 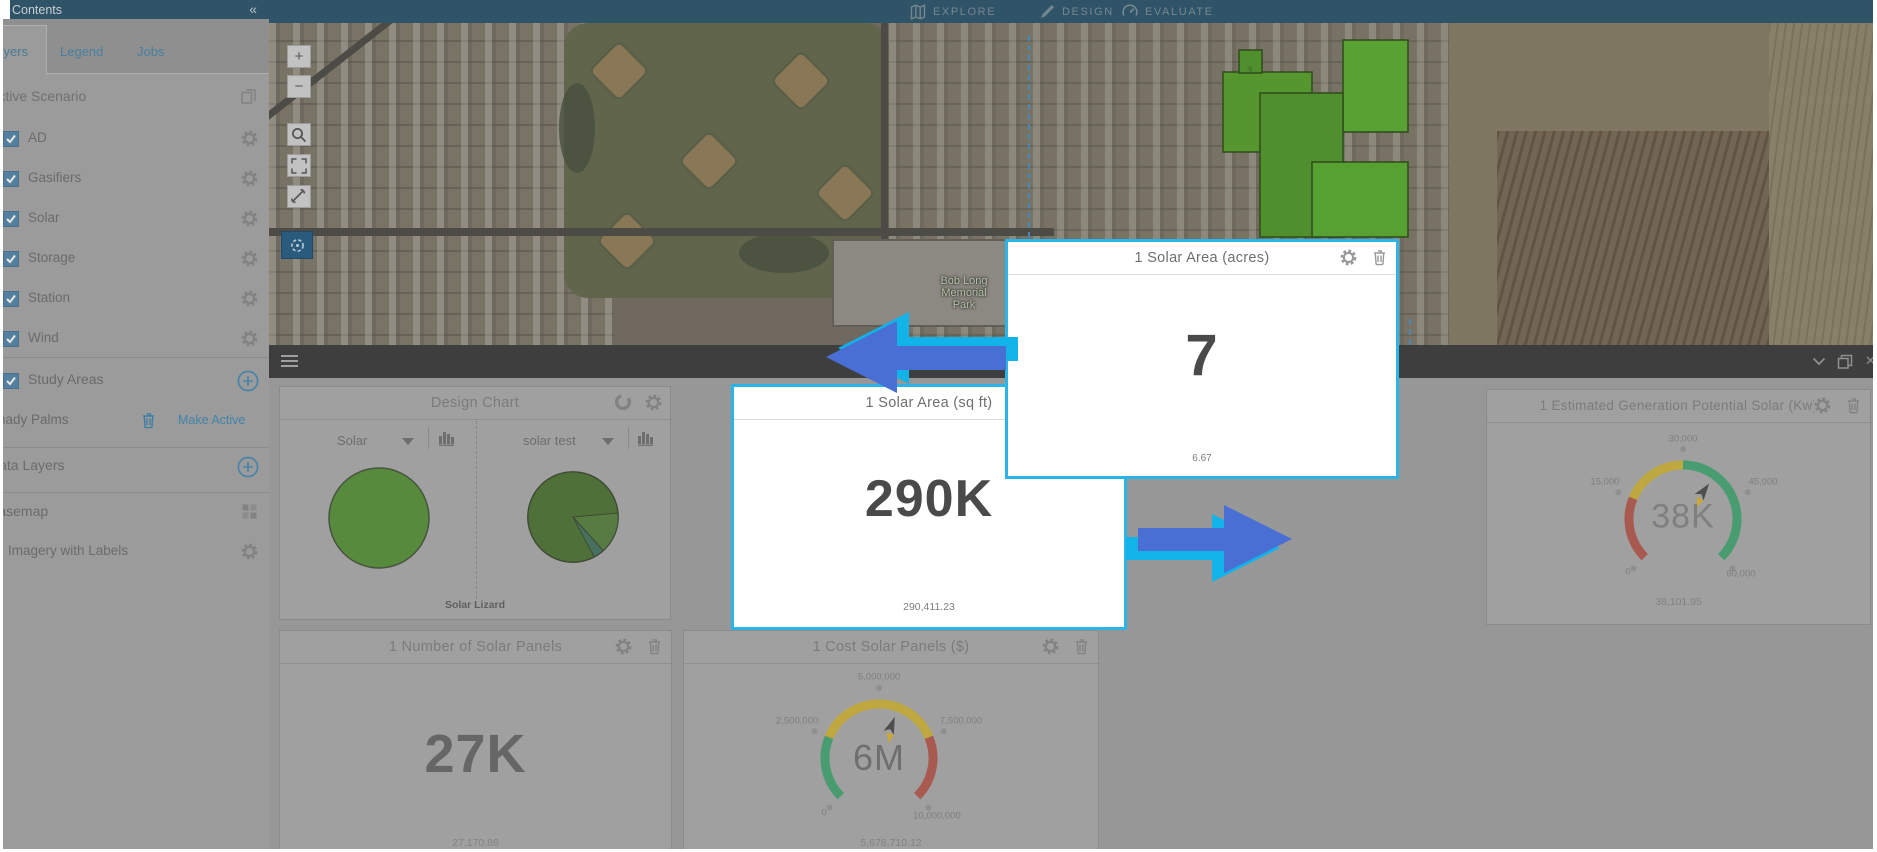 What do you see at coordinates (136, 299) in the screenshot?
I see `layer-row-station: Station` at bounding box center [136, 299].